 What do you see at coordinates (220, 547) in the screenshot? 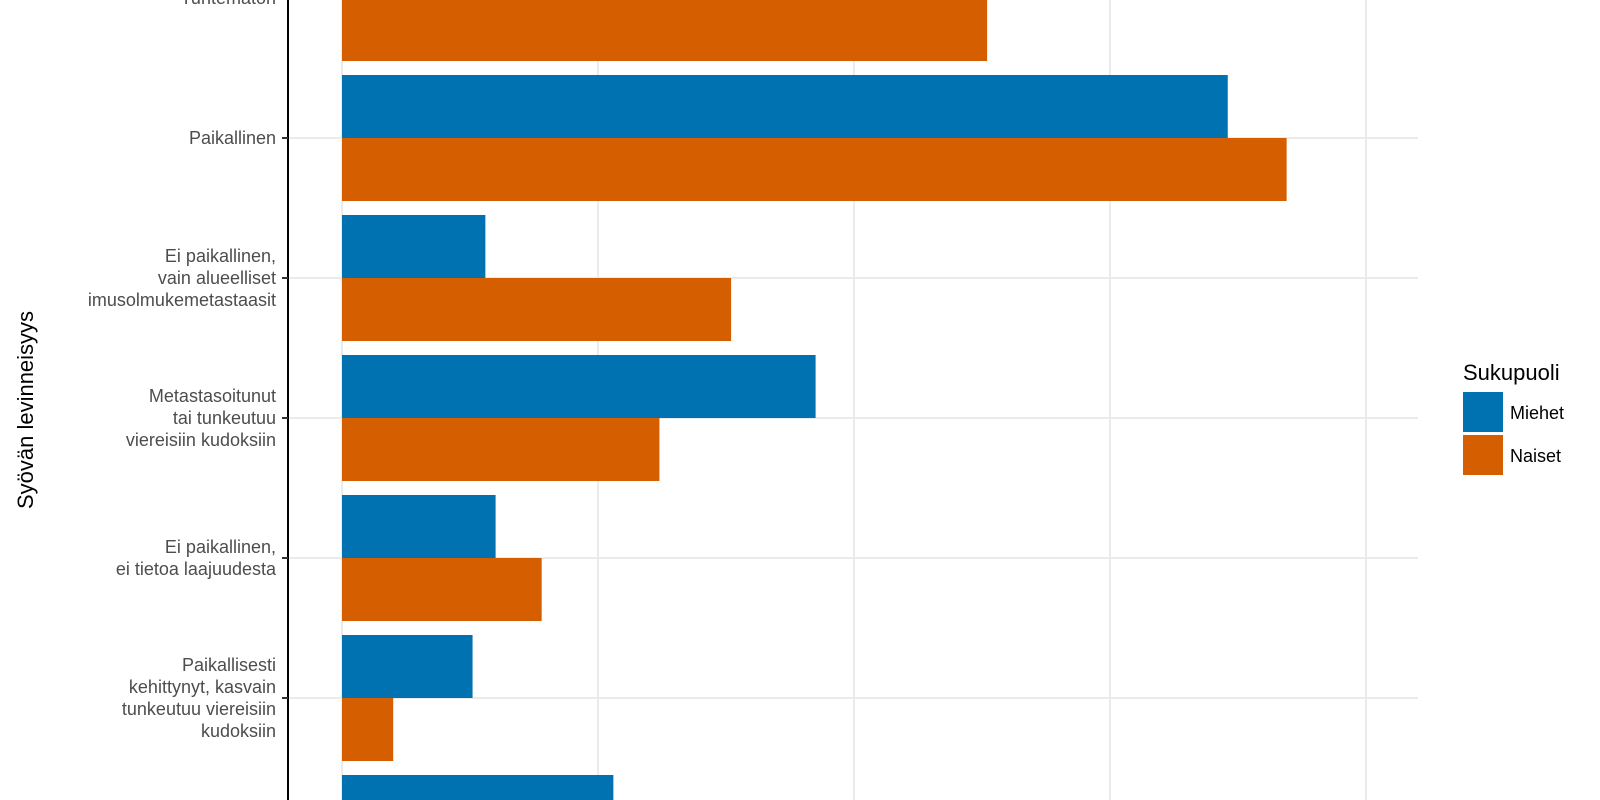
I see `category-label-4-0: Ei paikallinen,` at bounding box center [220, 547].